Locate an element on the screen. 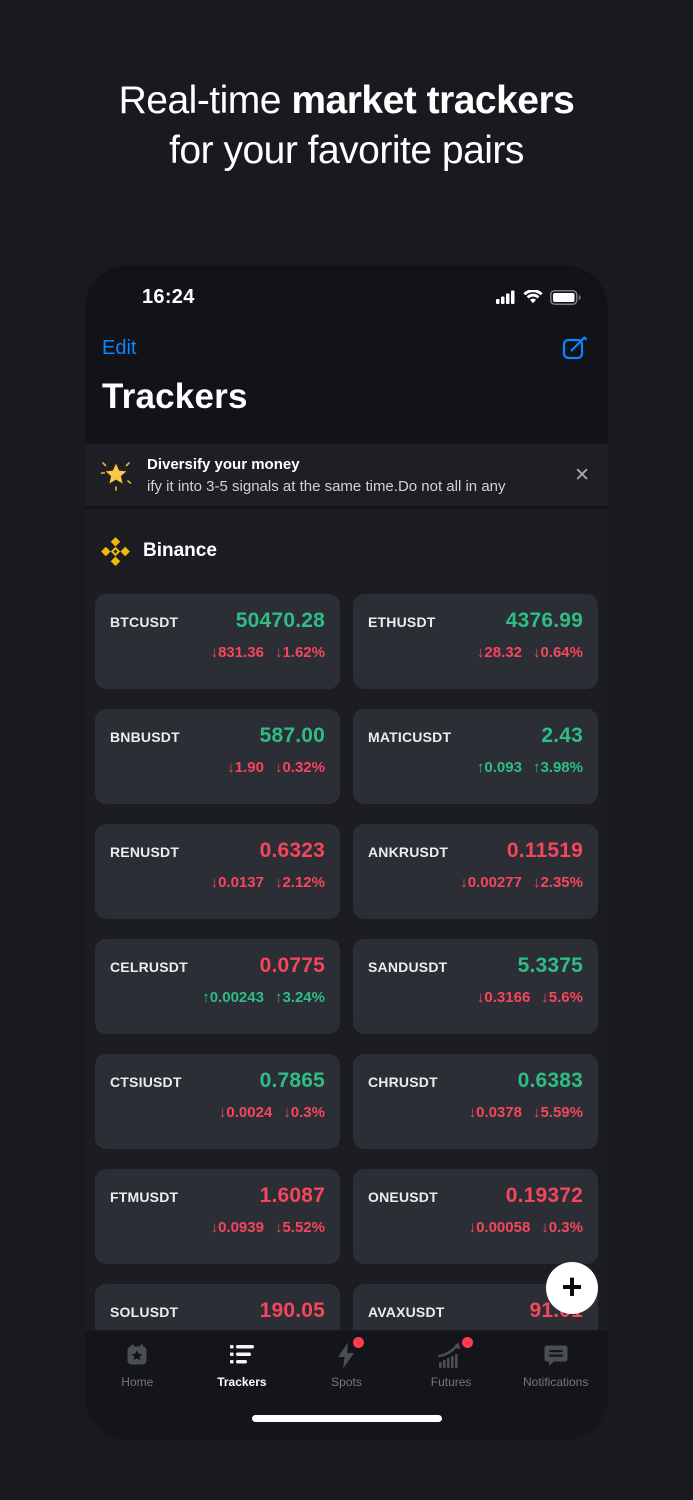 The width and height of the screenshot is (693, 1500). pair-change-row: ↑0.00243 ↑3.24% is located at coordinates (217, 997).